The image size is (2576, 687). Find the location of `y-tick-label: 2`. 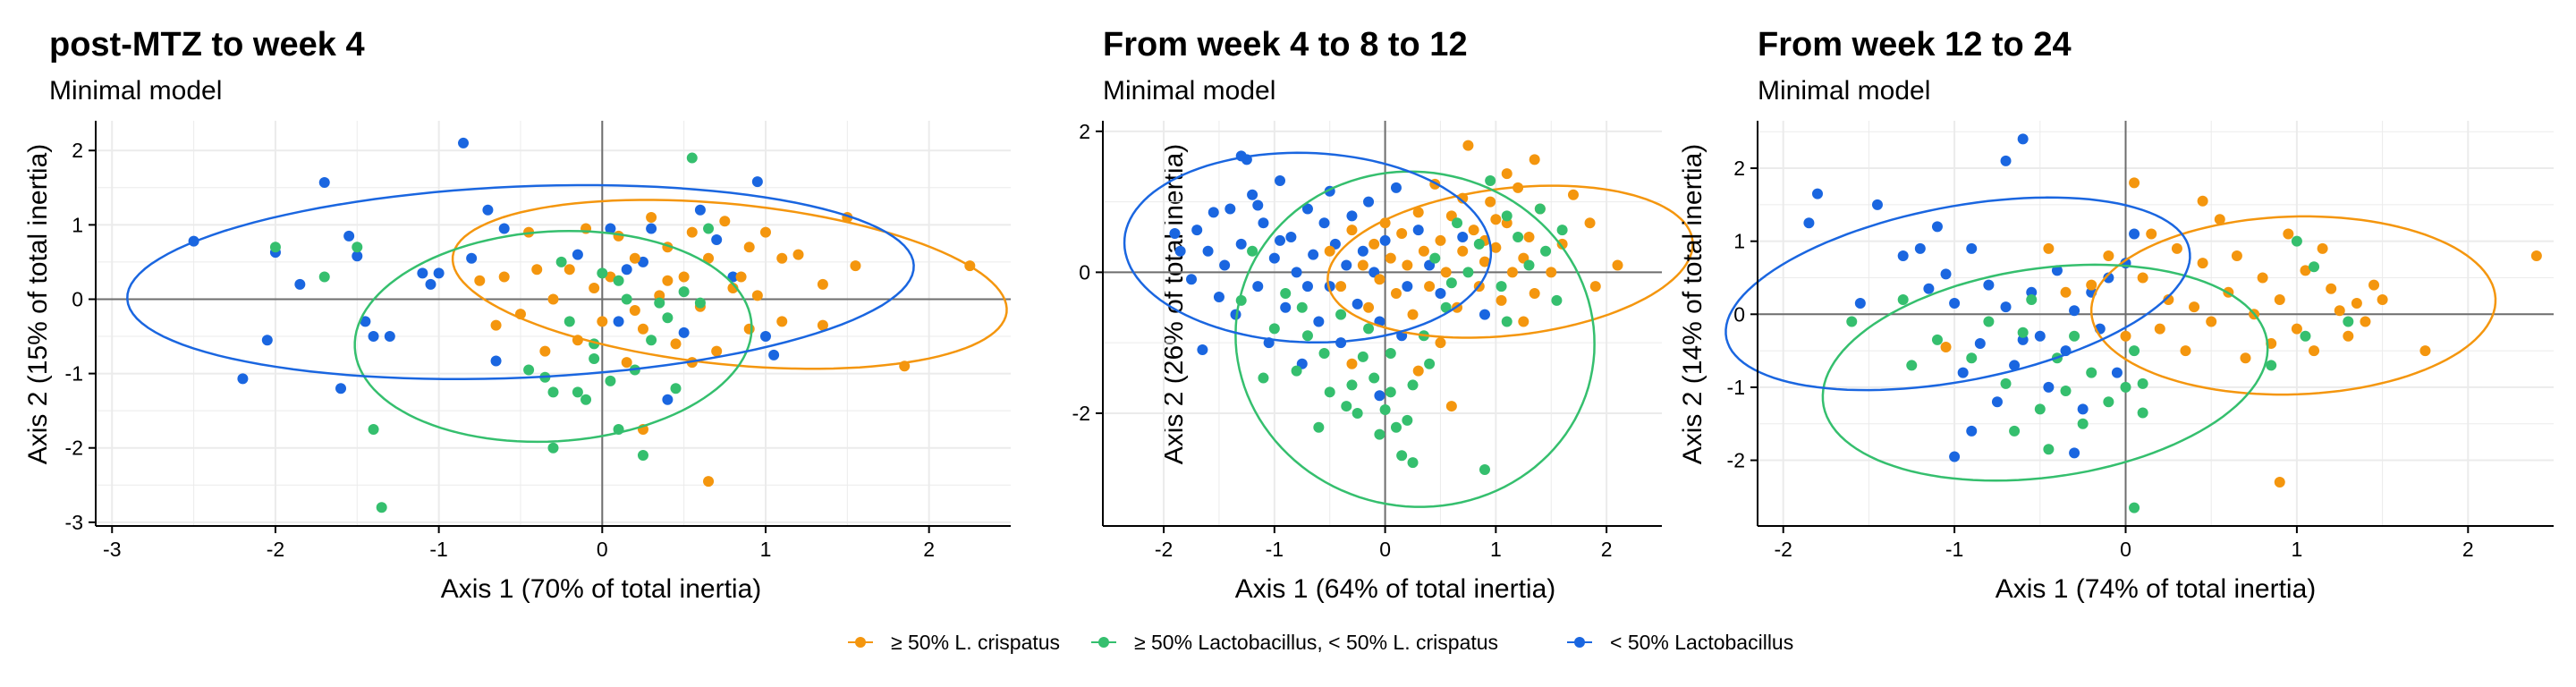

y-tick-label: 2 is located at coordinates (77, 150).